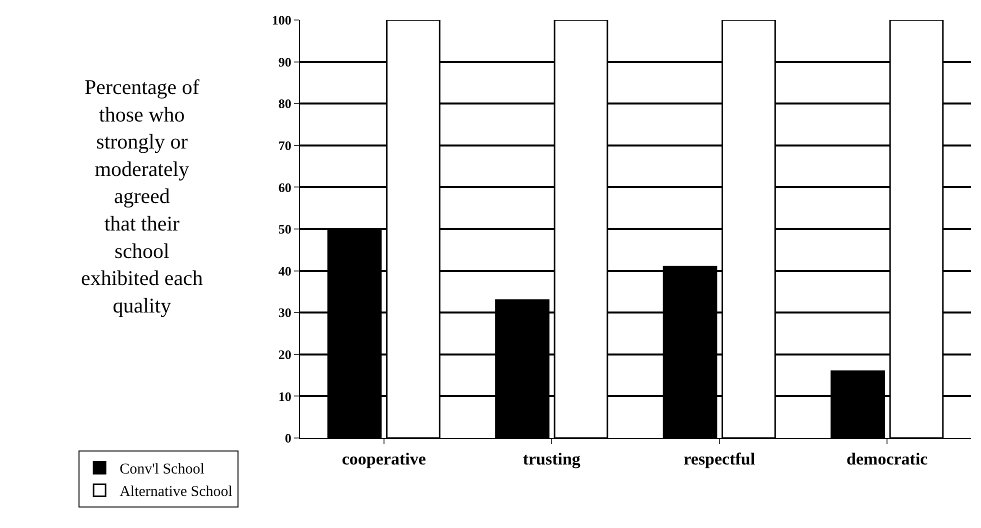  Describe the element at coordinates (142, 196) in the screenshot. I see `text: Percentage of those who strongly or moderately agreed that their school exhibited each quality` at that location.